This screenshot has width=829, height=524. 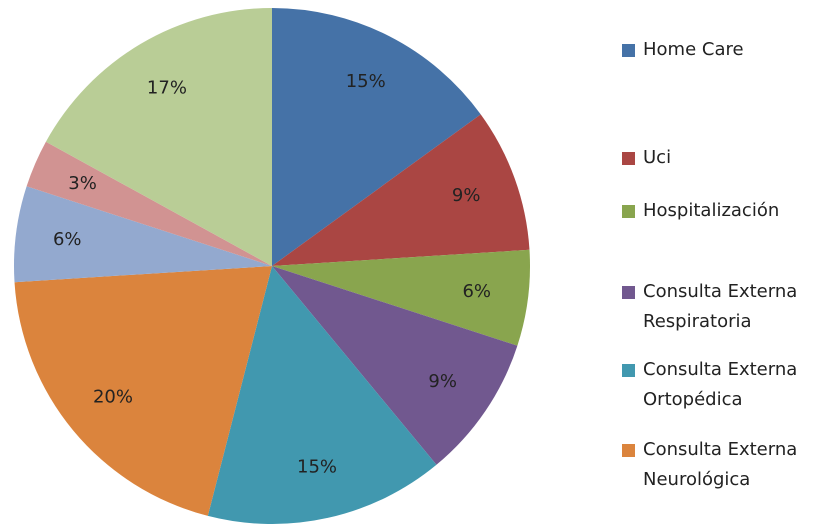 I want to click on legend-label: Consulta Externa Neurológica, so click(x=720, y=464).